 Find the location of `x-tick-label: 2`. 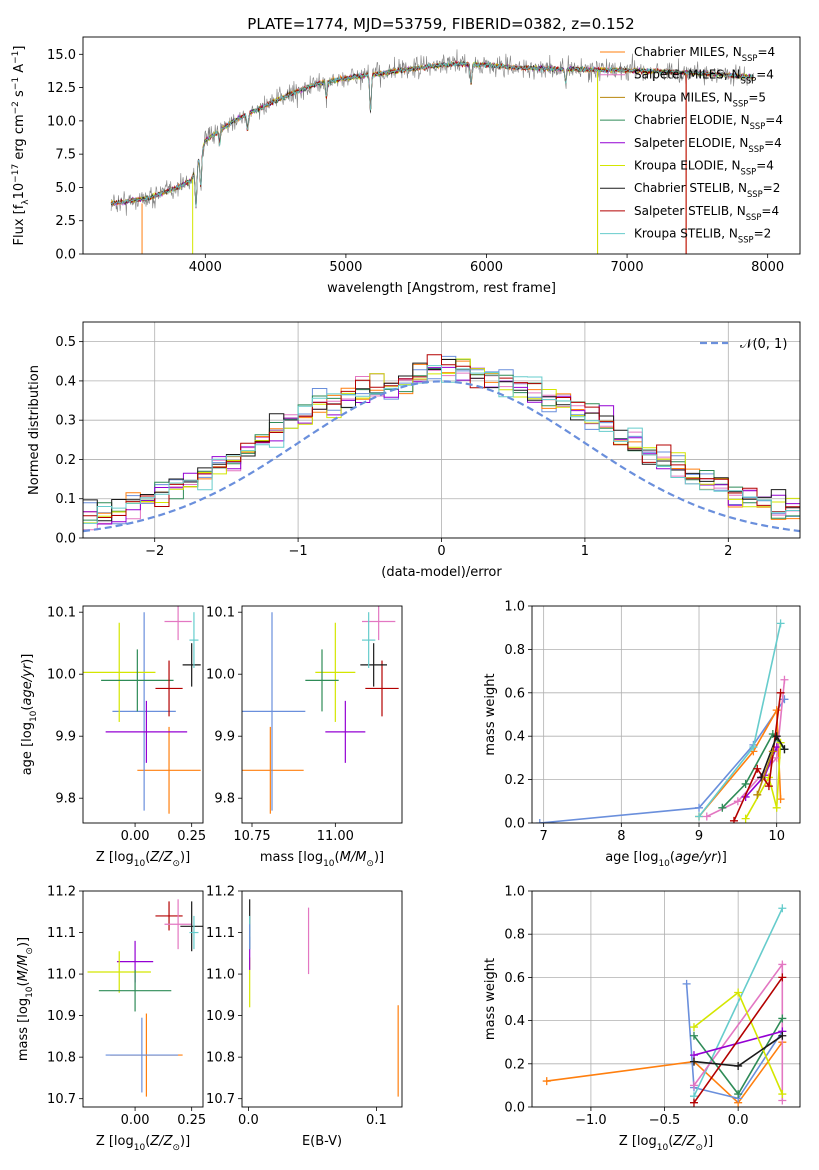

x-tick-label: 2 is located at coordinates (728, 551).